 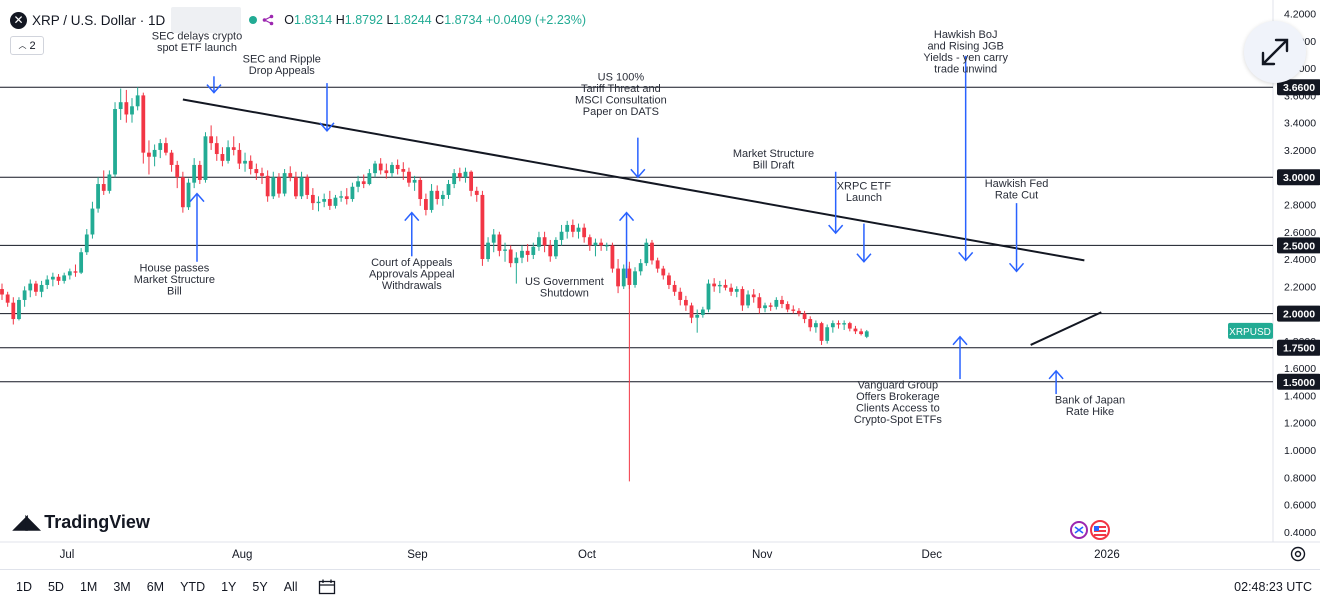 What do you see at coordinates (1299, 88) in the screenshot?
I see `price-level-label: 3.6600` at bounding box center [1299, 88].